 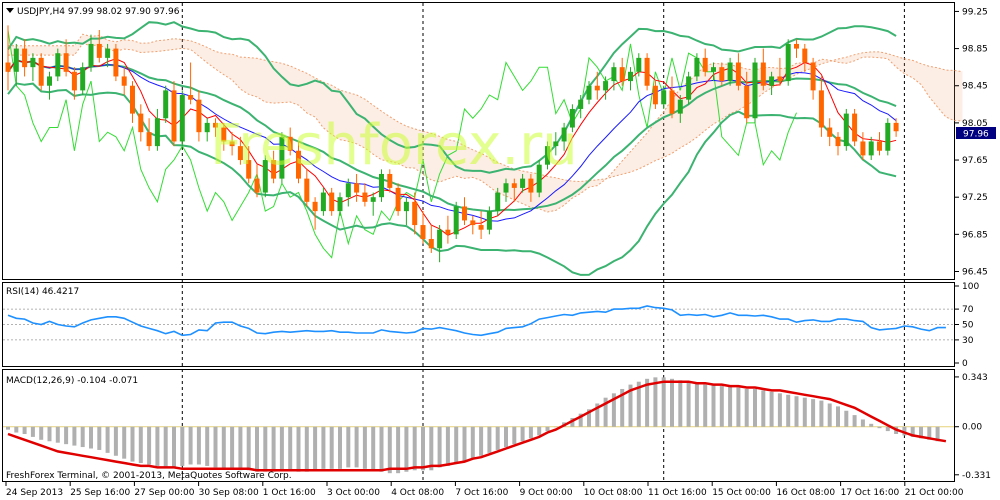 I want to click on rsi-line, so click(x=476, y=321).